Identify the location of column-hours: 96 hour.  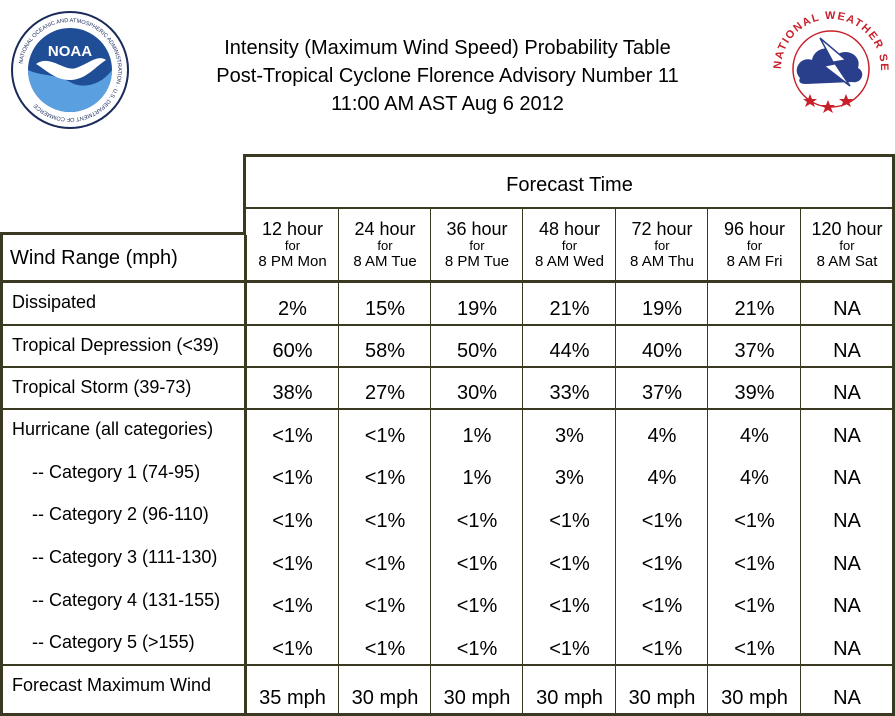
(754, 229).